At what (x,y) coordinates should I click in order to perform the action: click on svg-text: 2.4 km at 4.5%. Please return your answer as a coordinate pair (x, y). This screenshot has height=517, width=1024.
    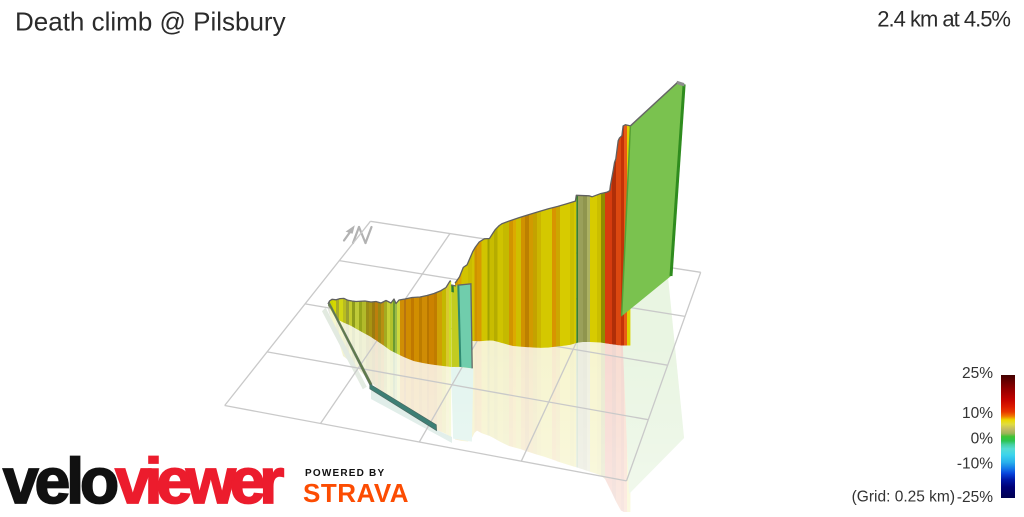
    Looking at the image, I should click on (943, 19).